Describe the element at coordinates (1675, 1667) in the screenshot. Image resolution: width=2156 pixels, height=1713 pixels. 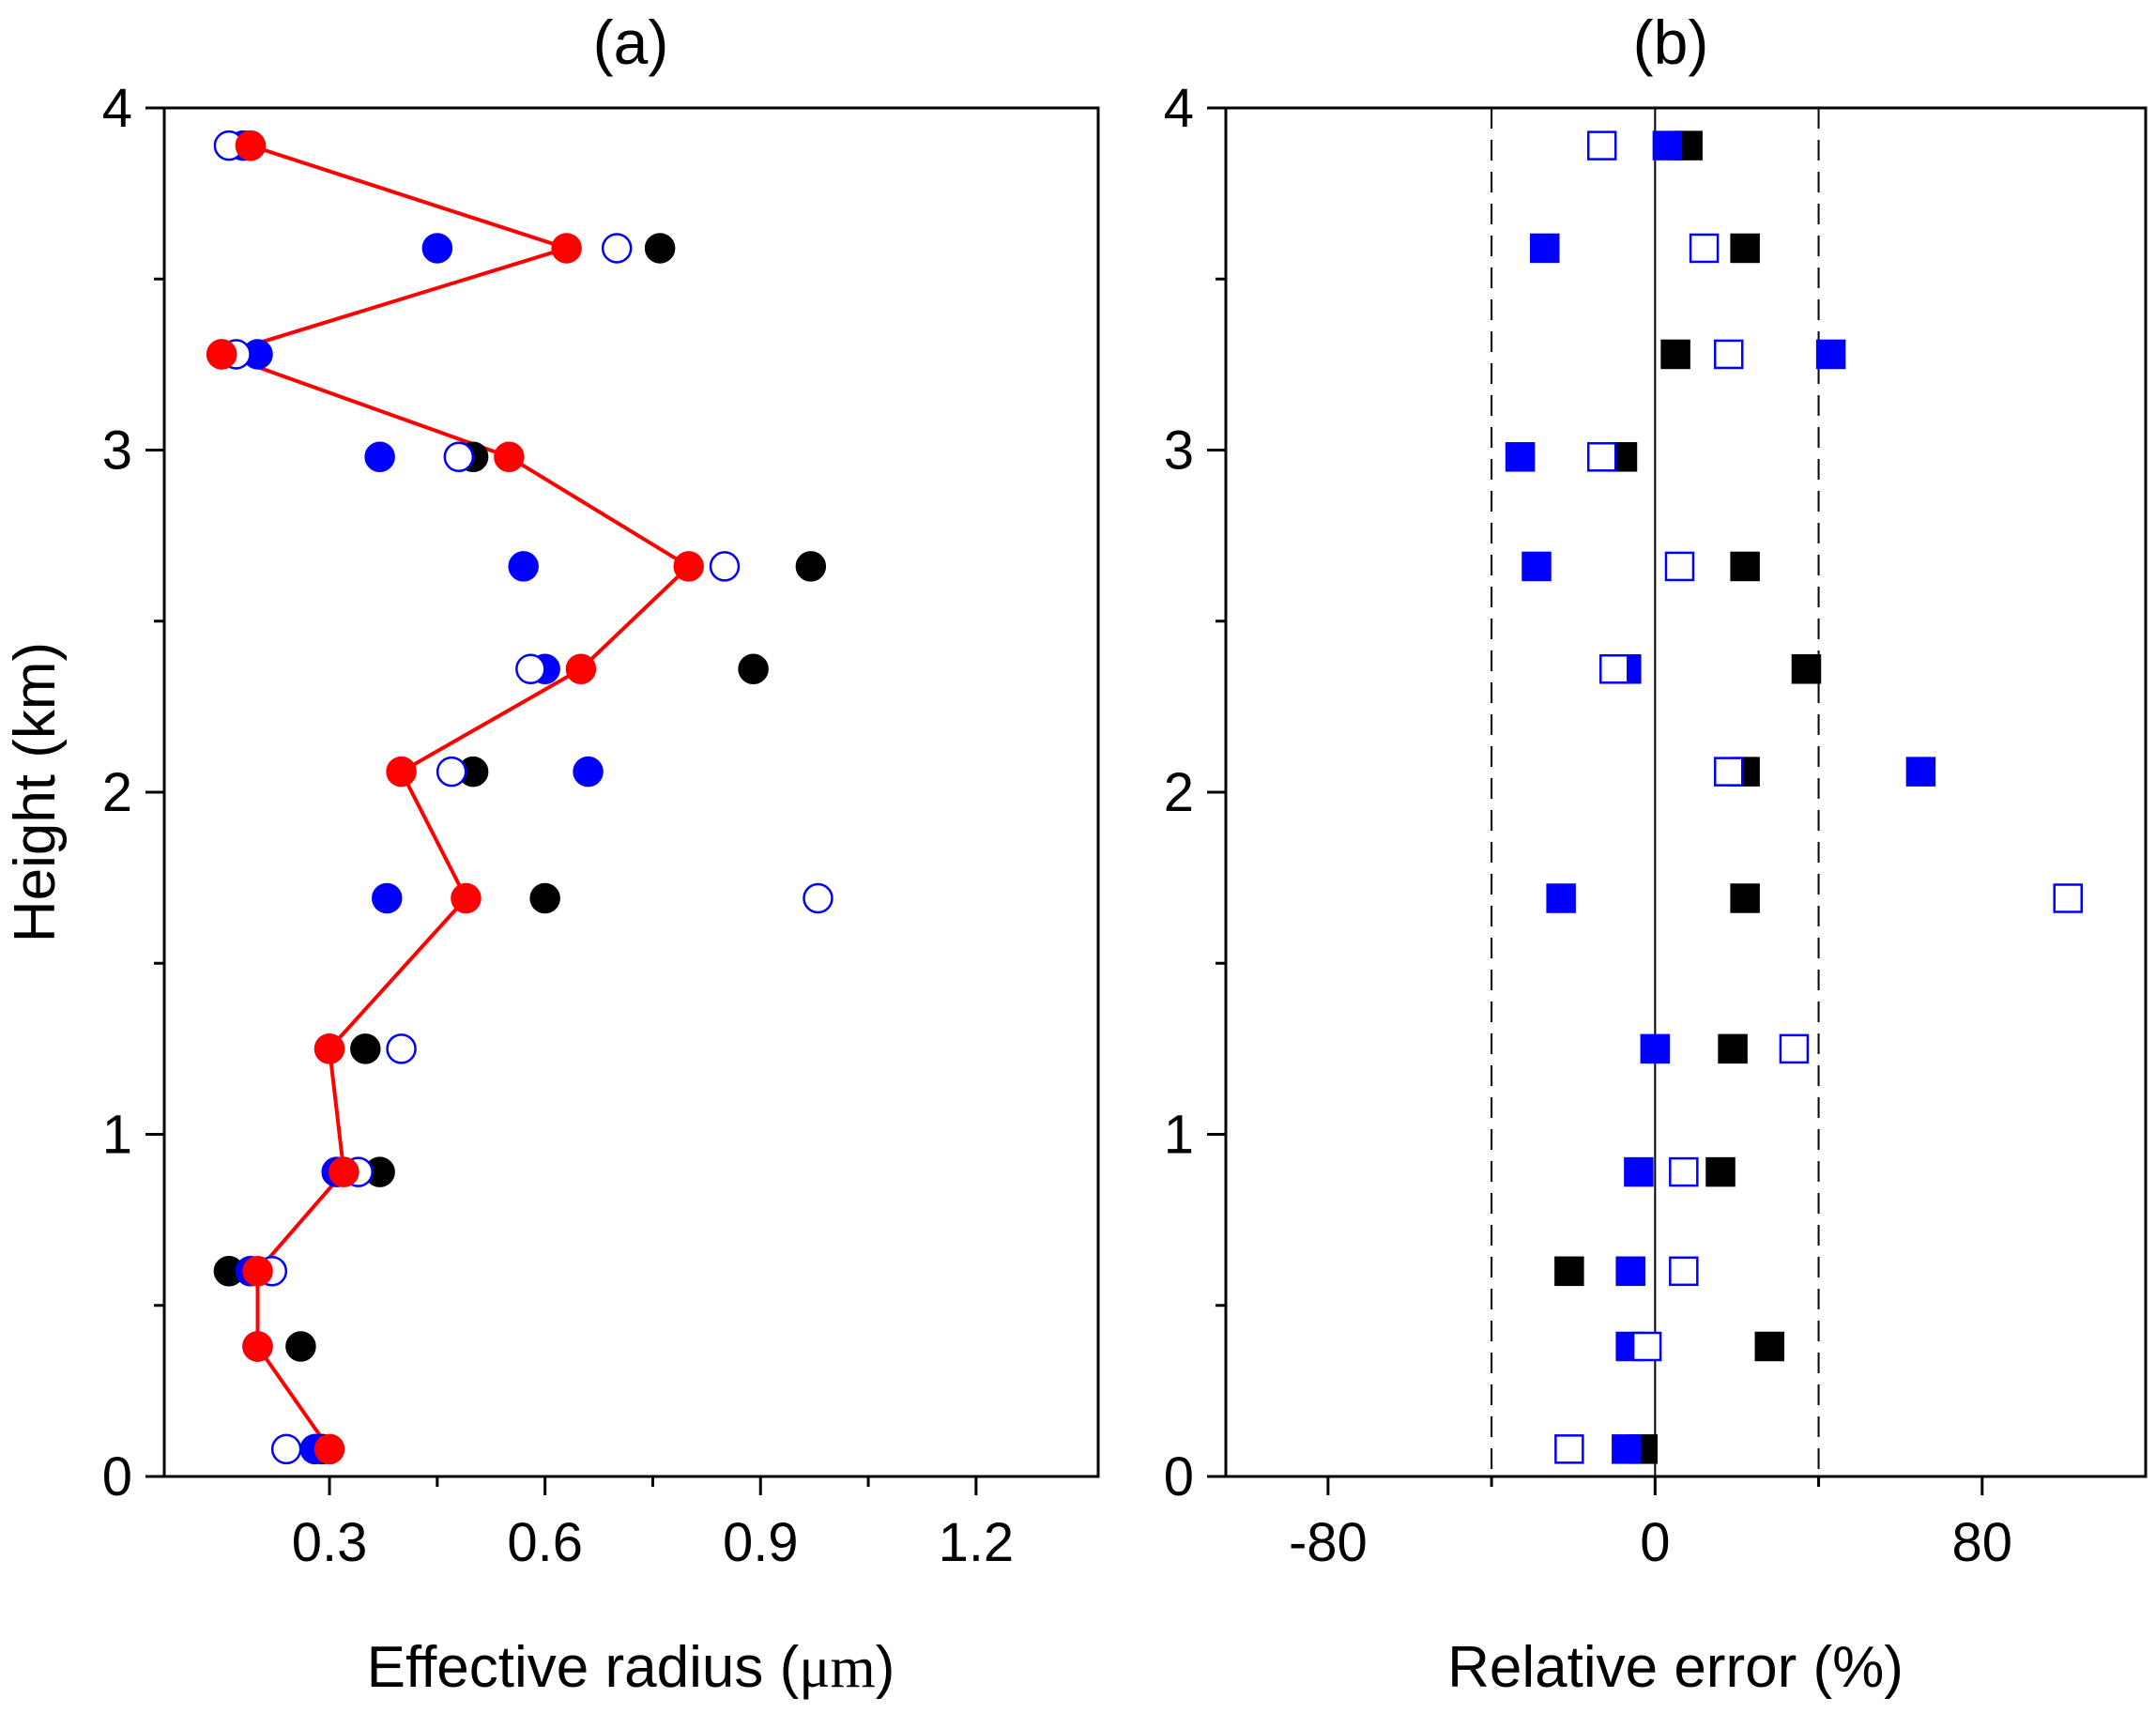
I see `panel-b-x-axis-label: Relative error (%)` at that location.